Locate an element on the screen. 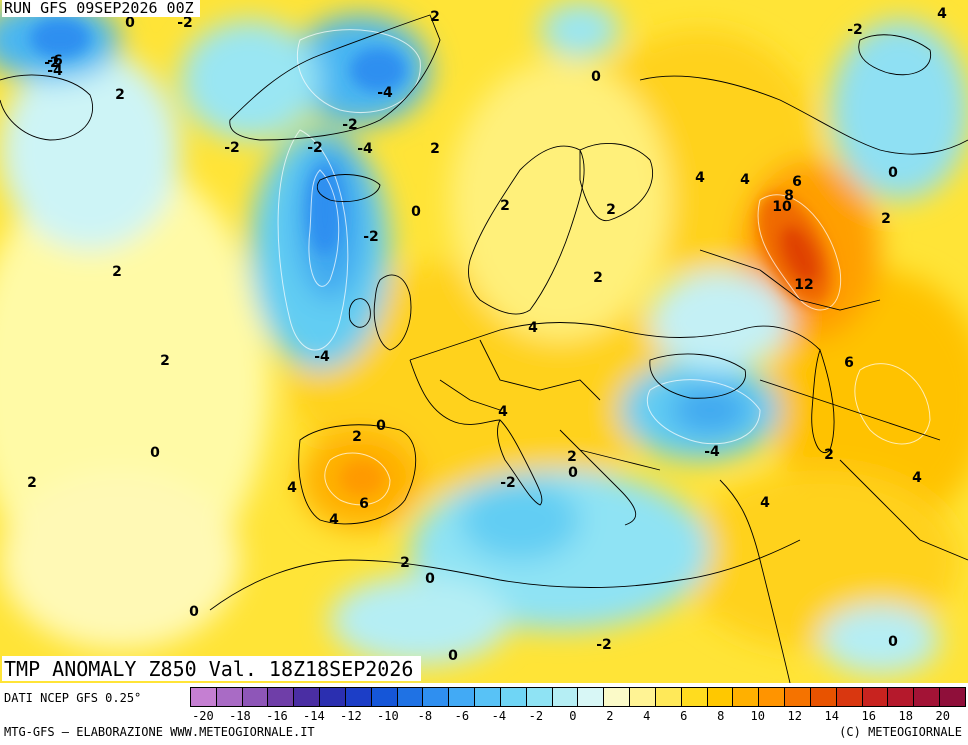  scale-tick-label: 2 is located at coordinates (610, 716).